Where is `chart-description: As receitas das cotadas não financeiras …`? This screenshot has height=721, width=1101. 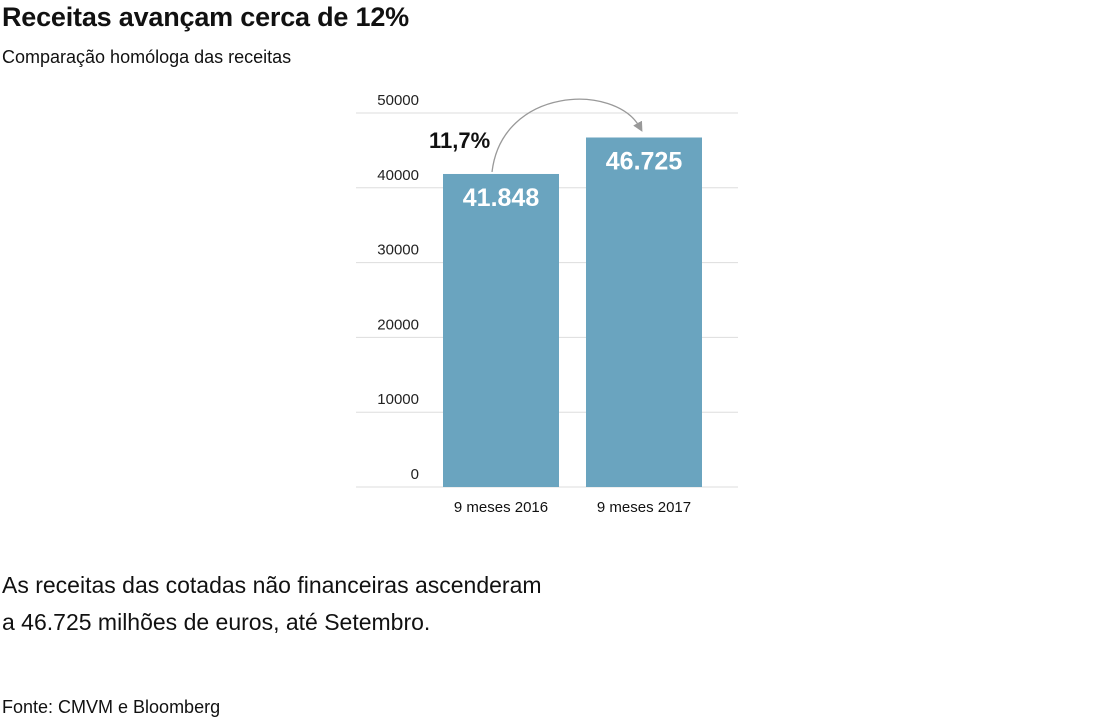
chart-description: As receitas das cotadas não financeiras … is located at coordinates (382, 604).